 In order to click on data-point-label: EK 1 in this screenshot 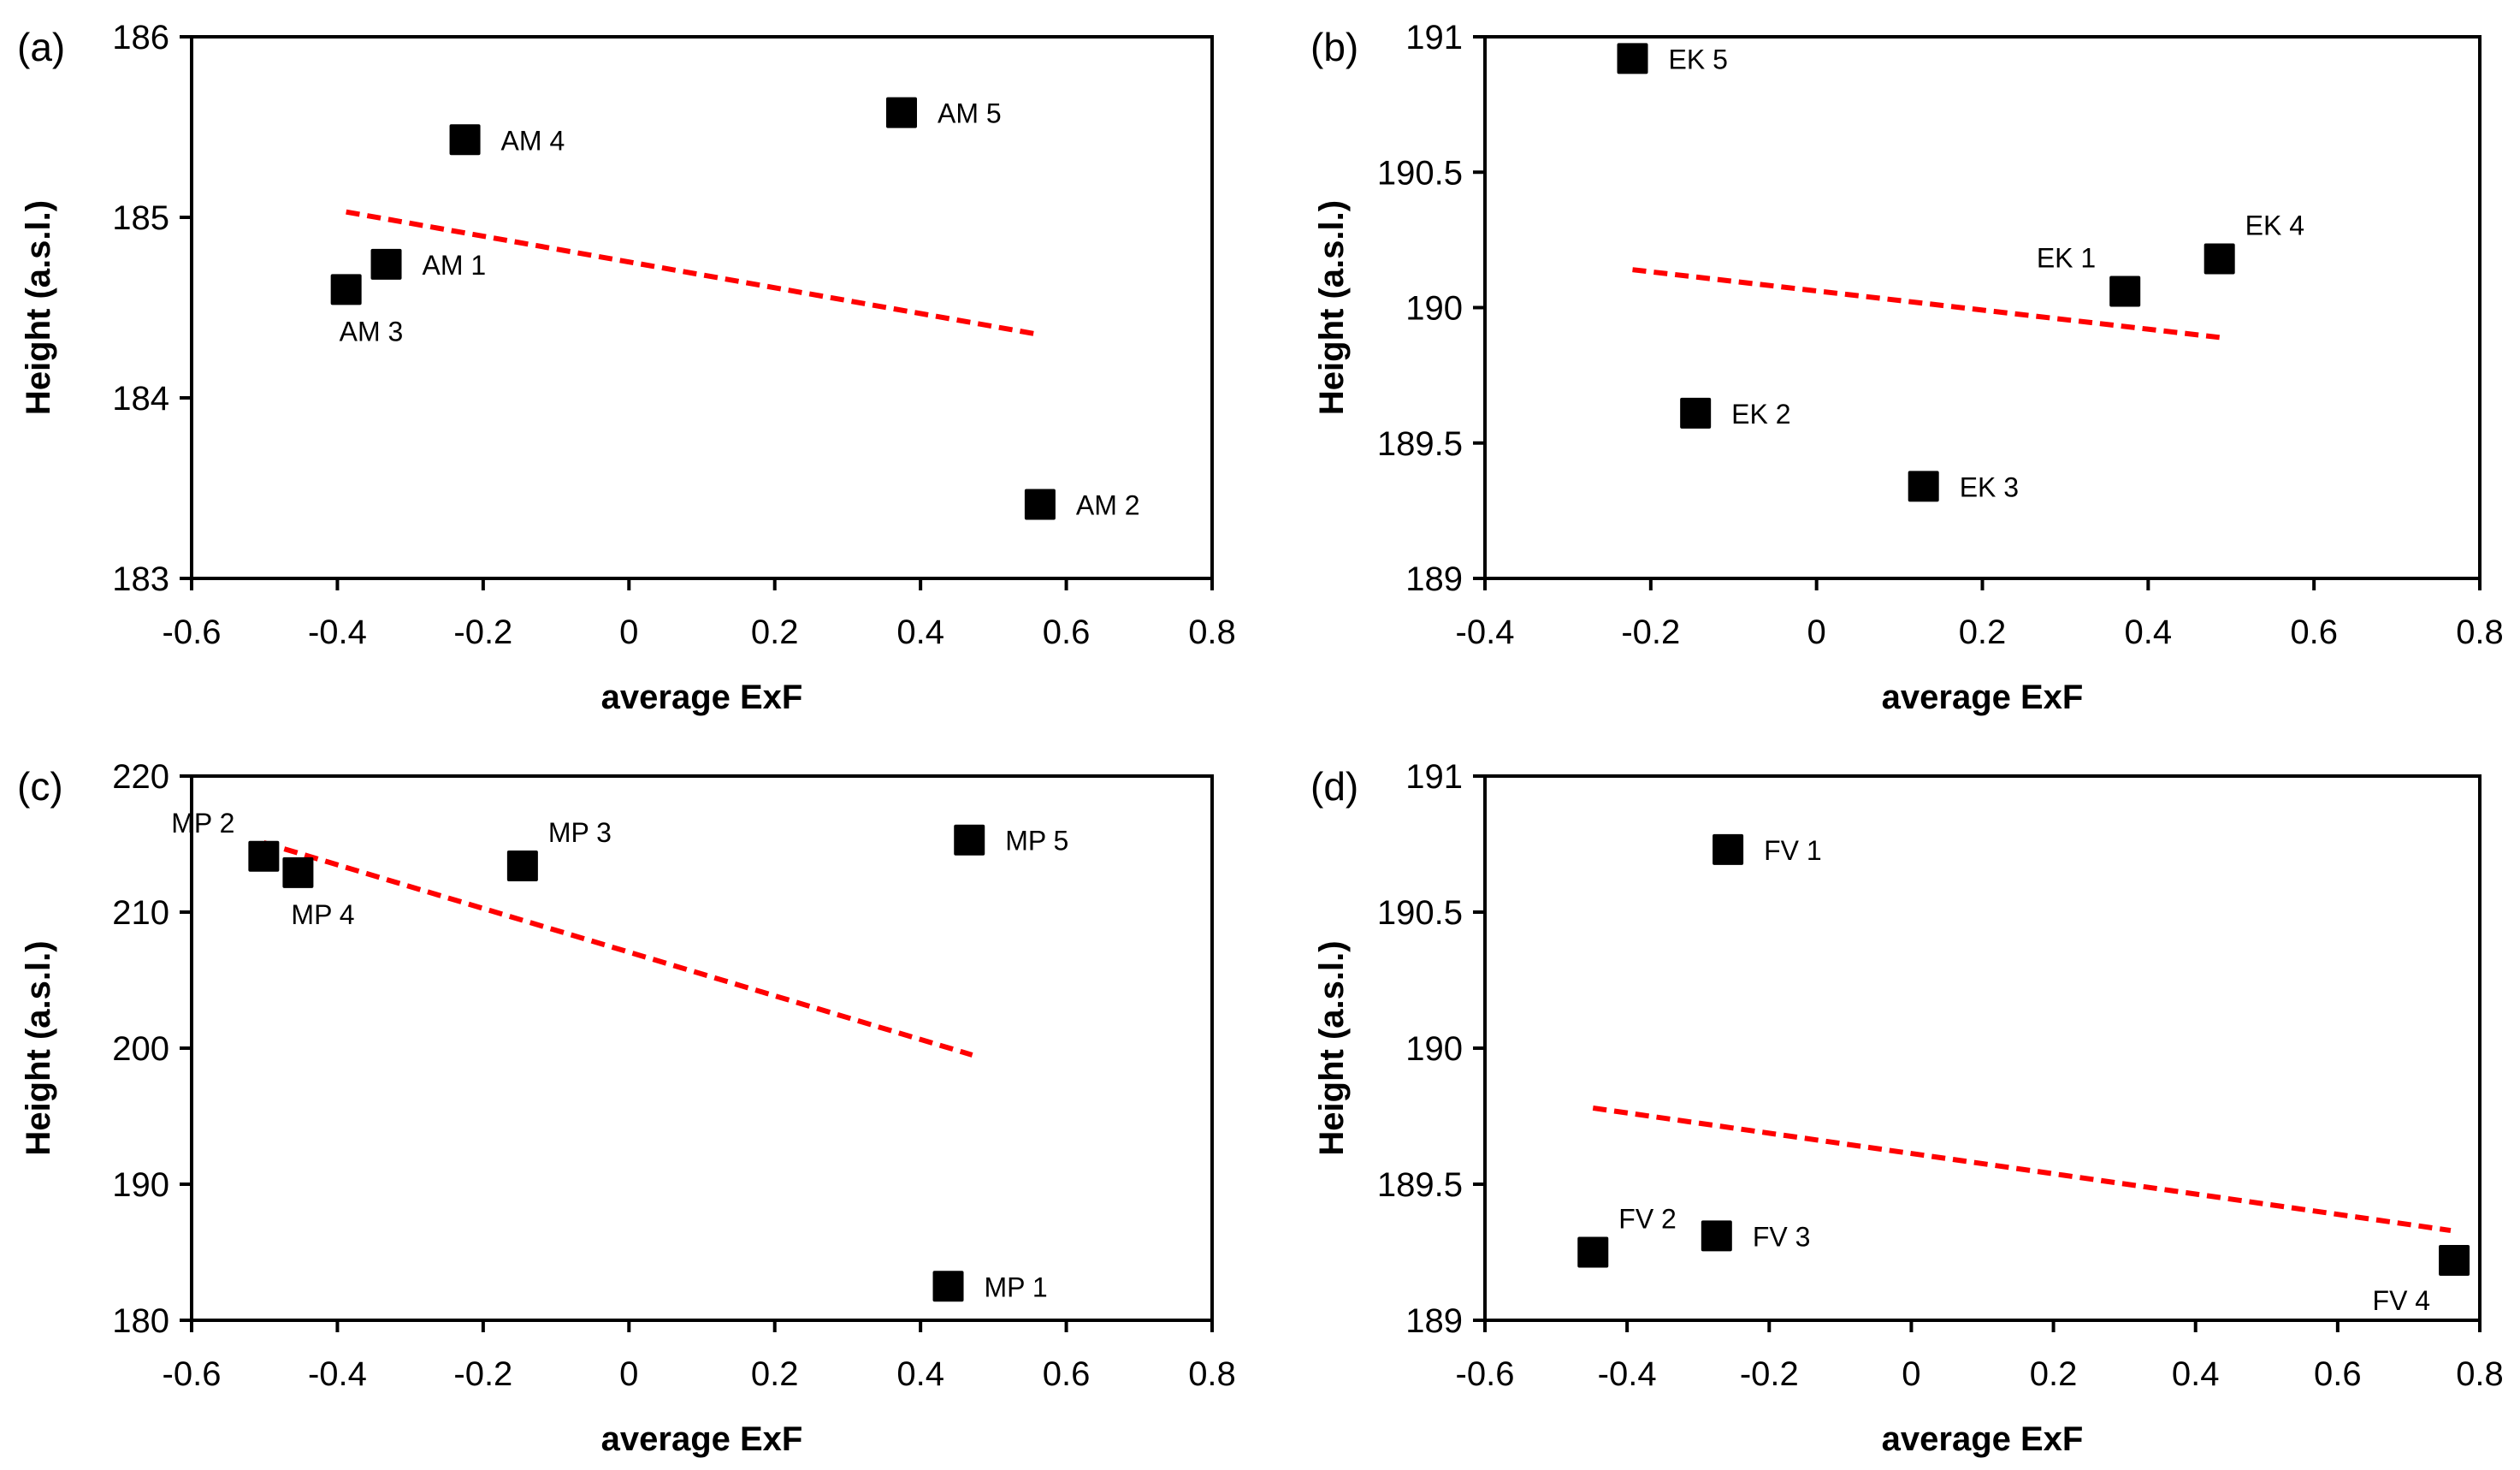, I will do `click(2066, 258)`.